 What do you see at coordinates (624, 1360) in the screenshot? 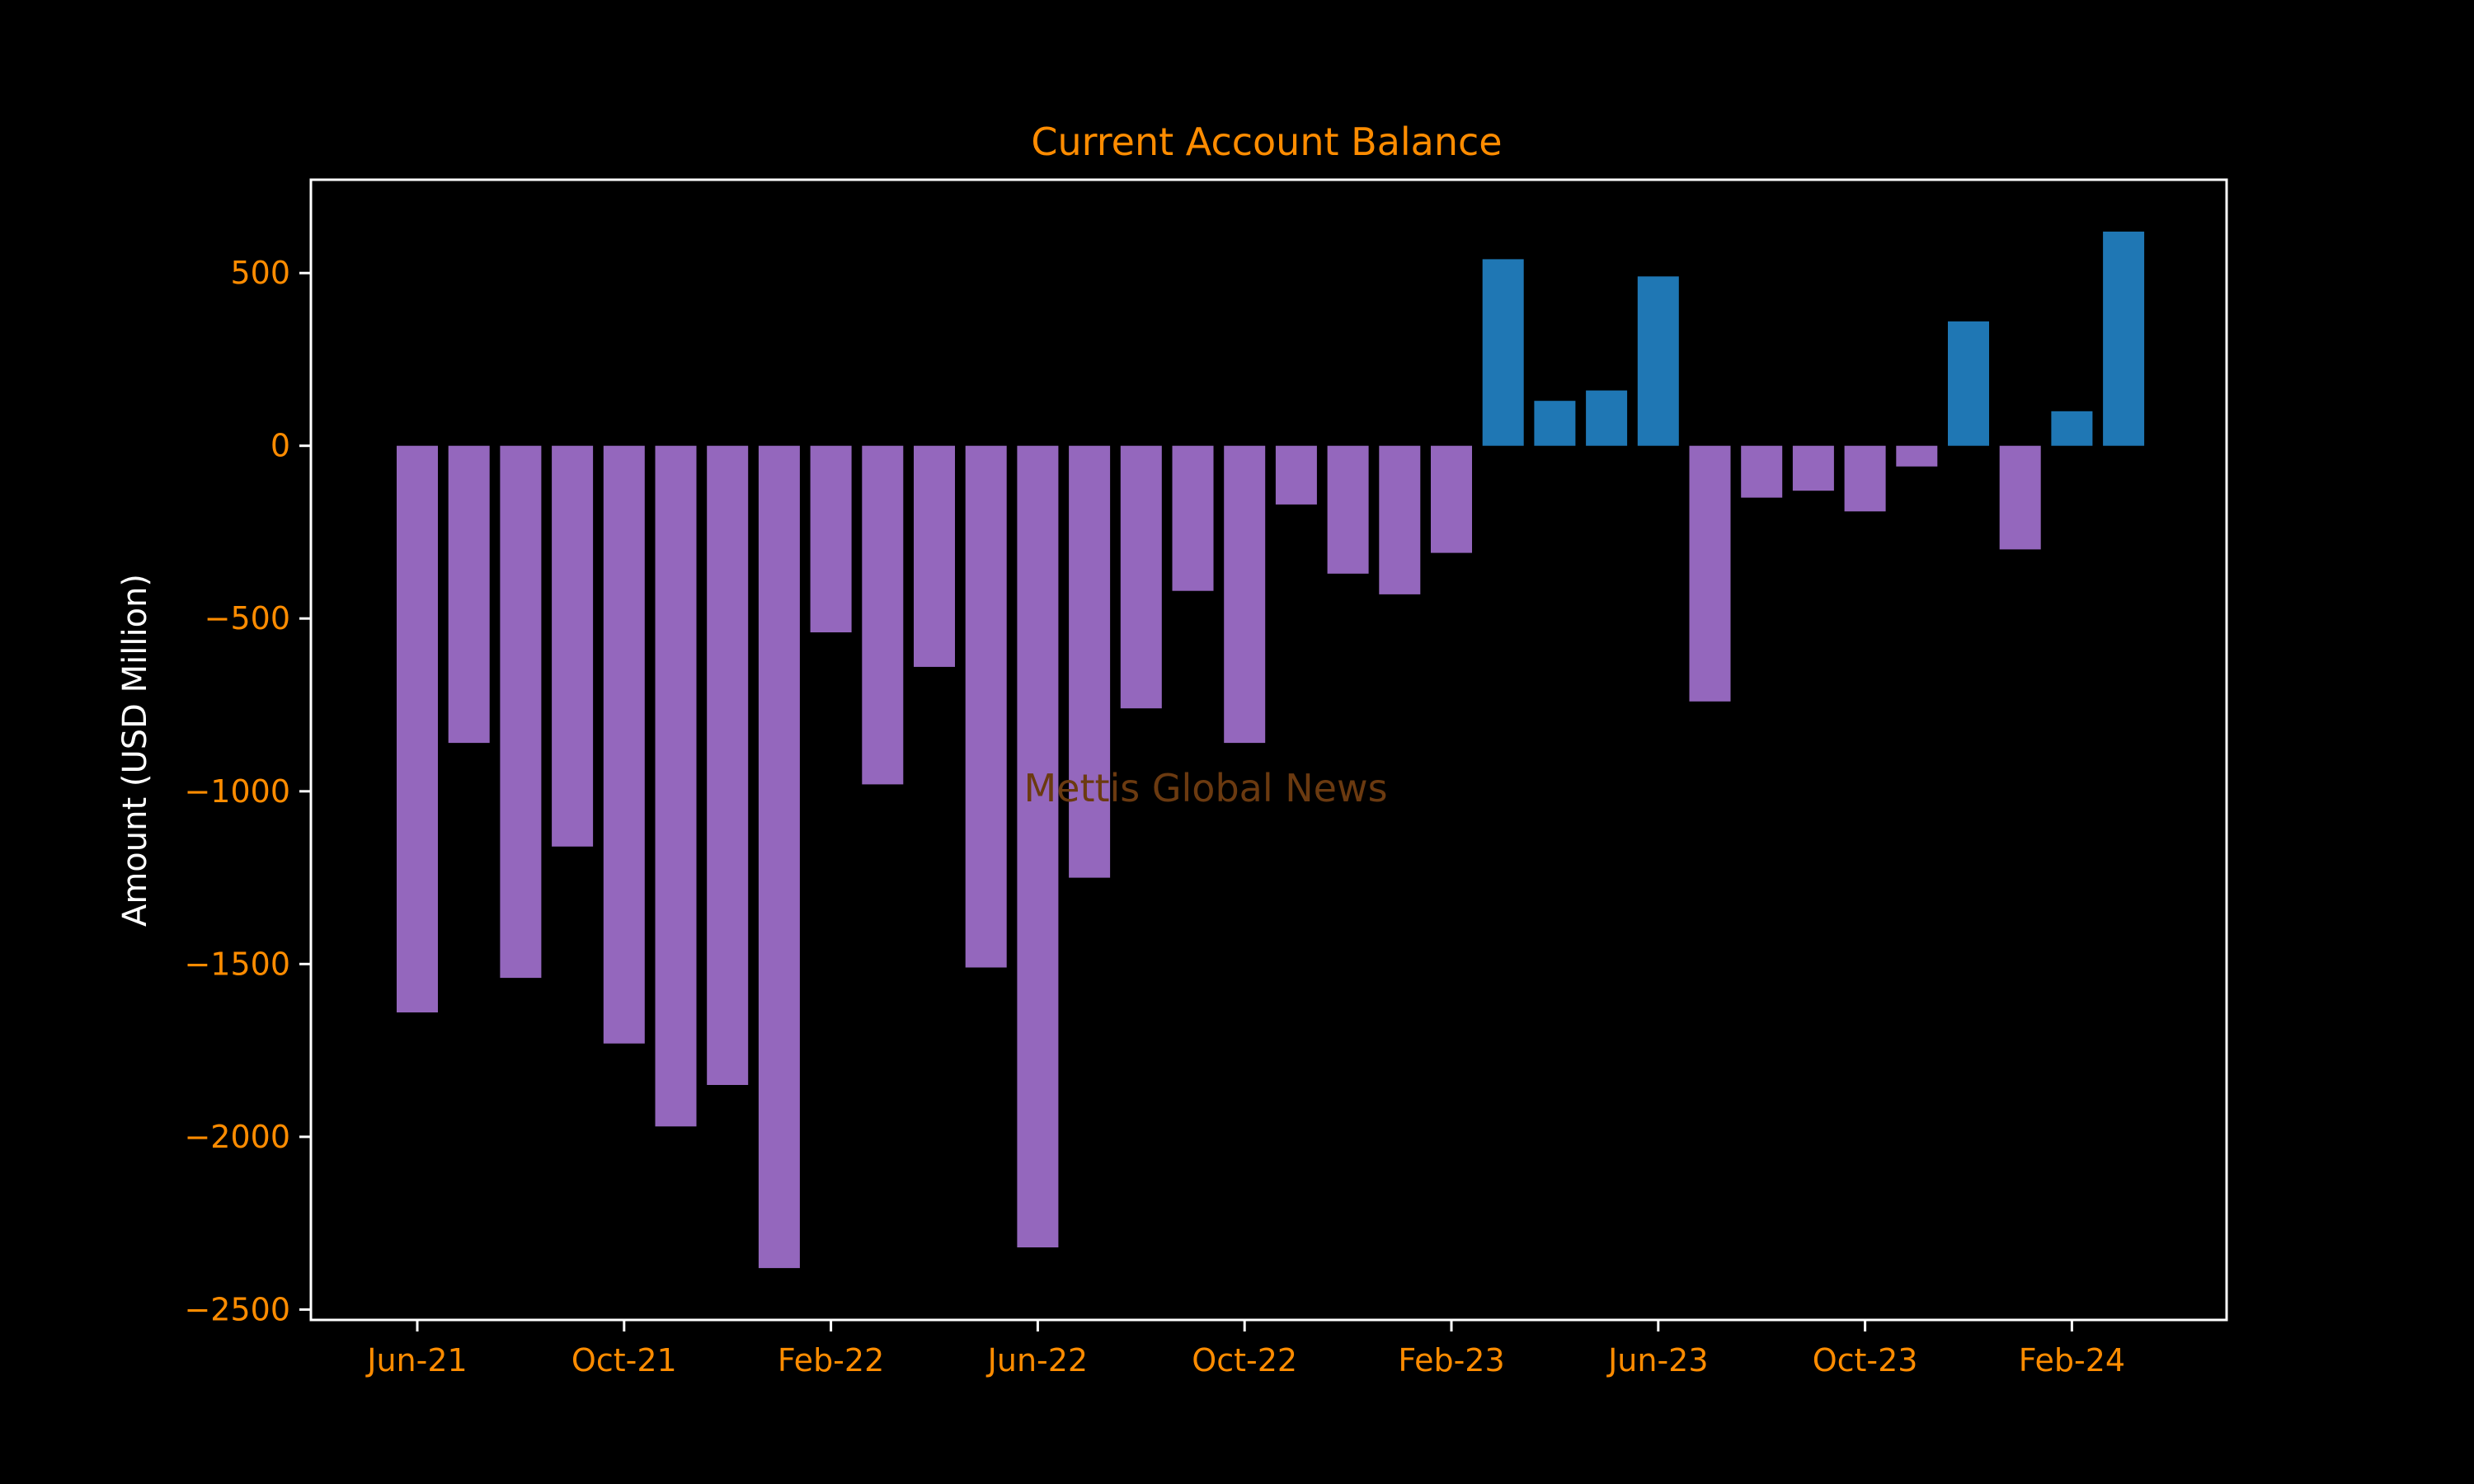
I see `x-tick-label: Oct-21` at bounding box center [624, 1360].